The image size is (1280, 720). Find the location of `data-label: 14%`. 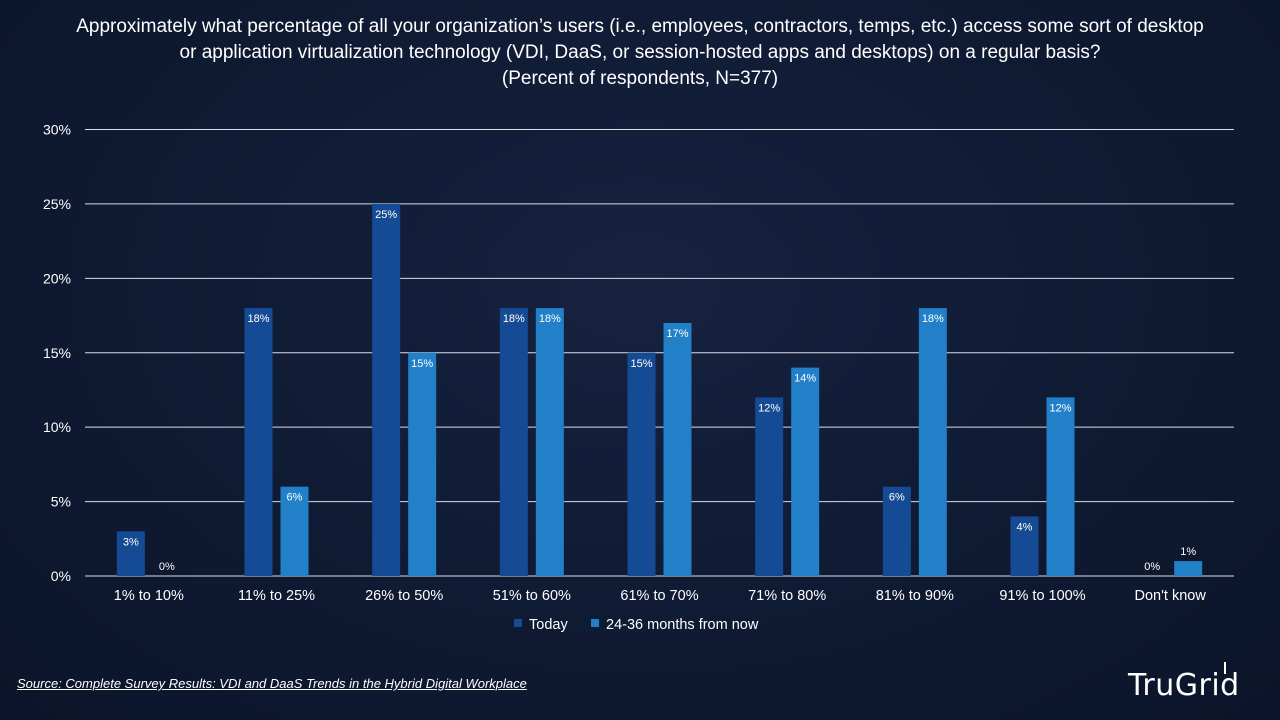

data-label: 14% is located at coordinates (805, 379).